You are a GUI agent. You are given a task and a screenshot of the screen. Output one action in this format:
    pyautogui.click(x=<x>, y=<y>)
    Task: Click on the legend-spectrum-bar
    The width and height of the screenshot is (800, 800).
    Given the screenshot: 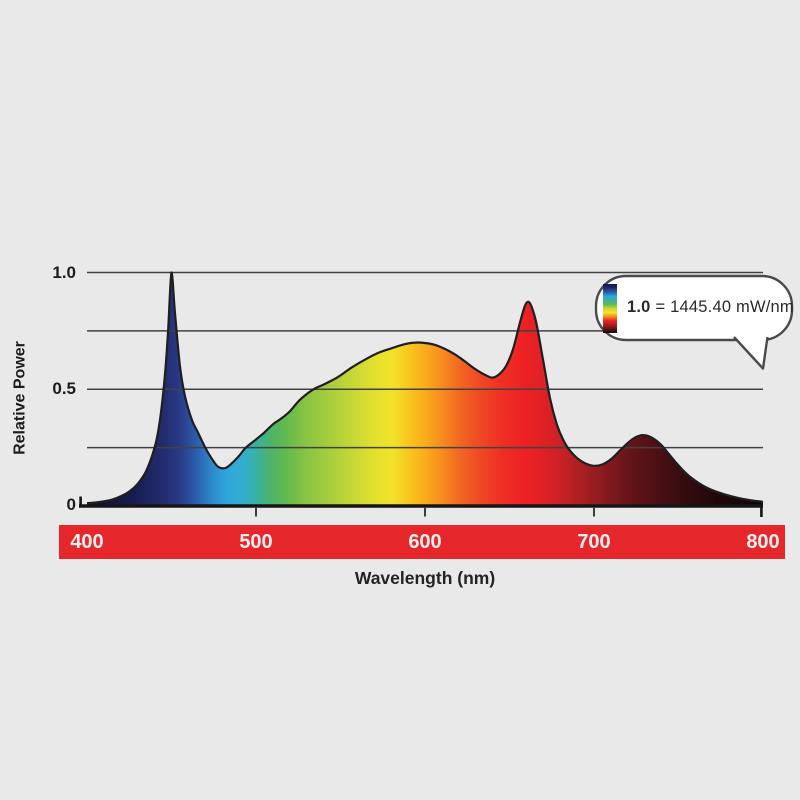 What is the action you would take?
    pyautogui.click(x=610, y=308)
    